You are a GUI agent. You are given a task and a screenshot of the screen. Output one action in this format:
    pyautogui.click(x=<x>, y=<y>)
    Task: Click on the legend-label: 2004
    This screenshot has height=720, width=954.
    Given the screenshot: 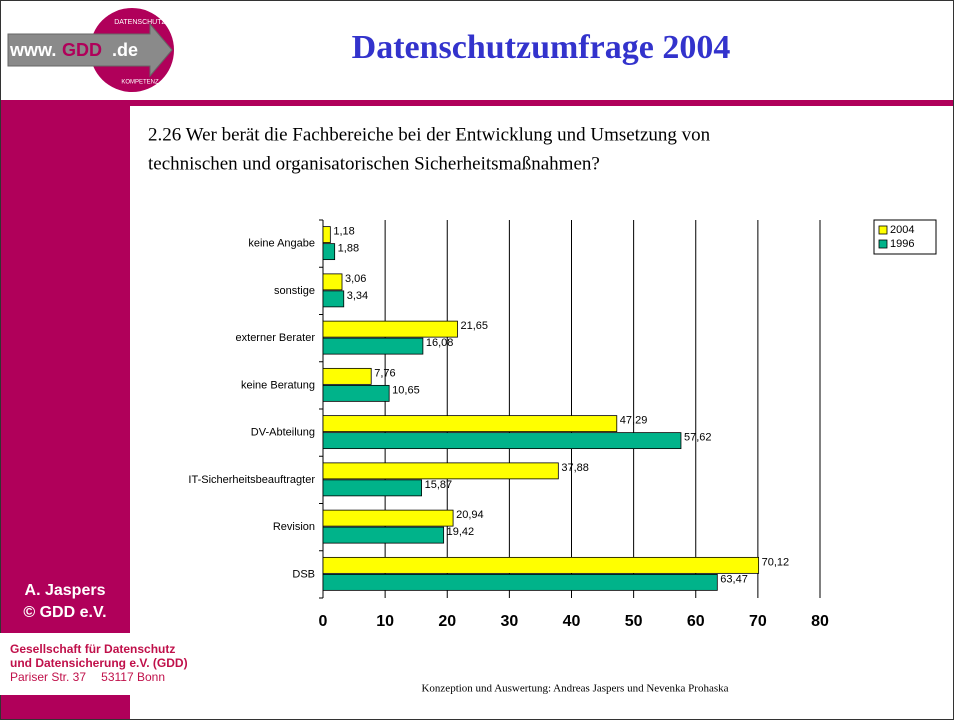 What is the action you would take?
    pyautogui.click(x=902, y=230)
    